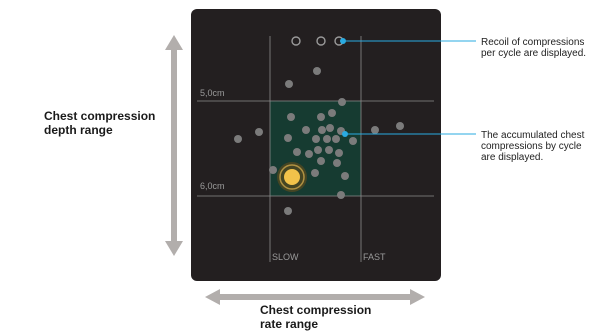 Image resolution: width=604 pixels, height=333 pixels. I want to click on rate-fast-label: FAST, so click(374, 257).